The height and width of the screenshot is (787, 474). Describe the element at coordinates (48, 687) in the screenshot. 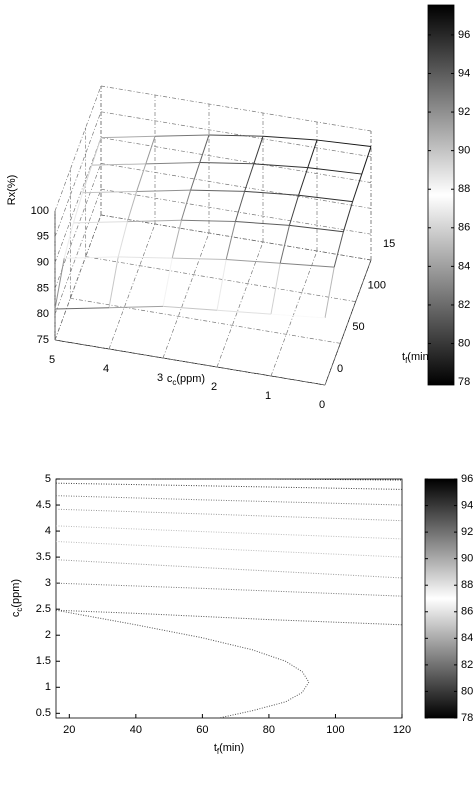

I see `y-tick-label: 1` at that location.